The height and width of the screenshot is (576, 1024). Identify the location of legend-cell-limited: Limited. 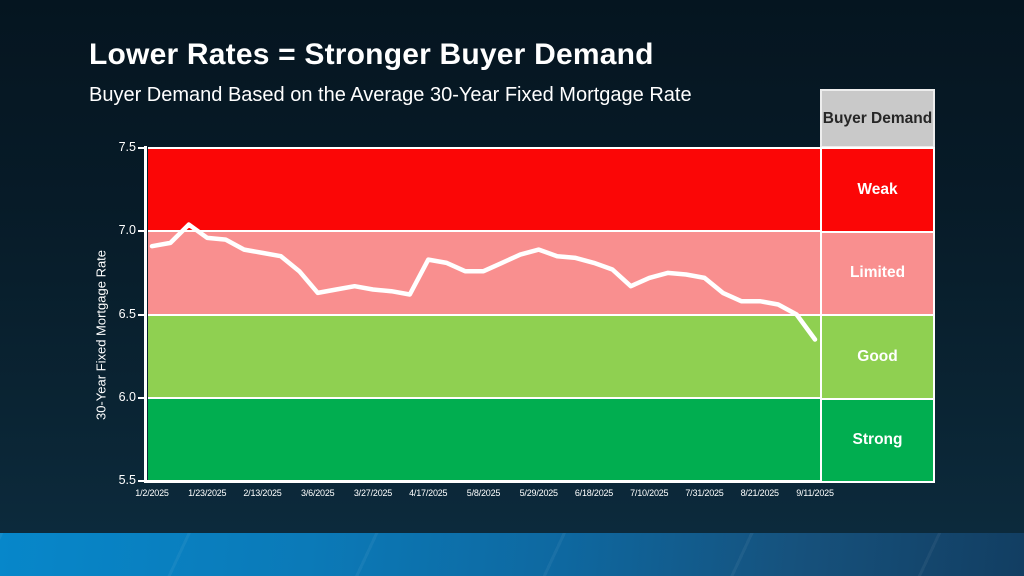
(877, 272).